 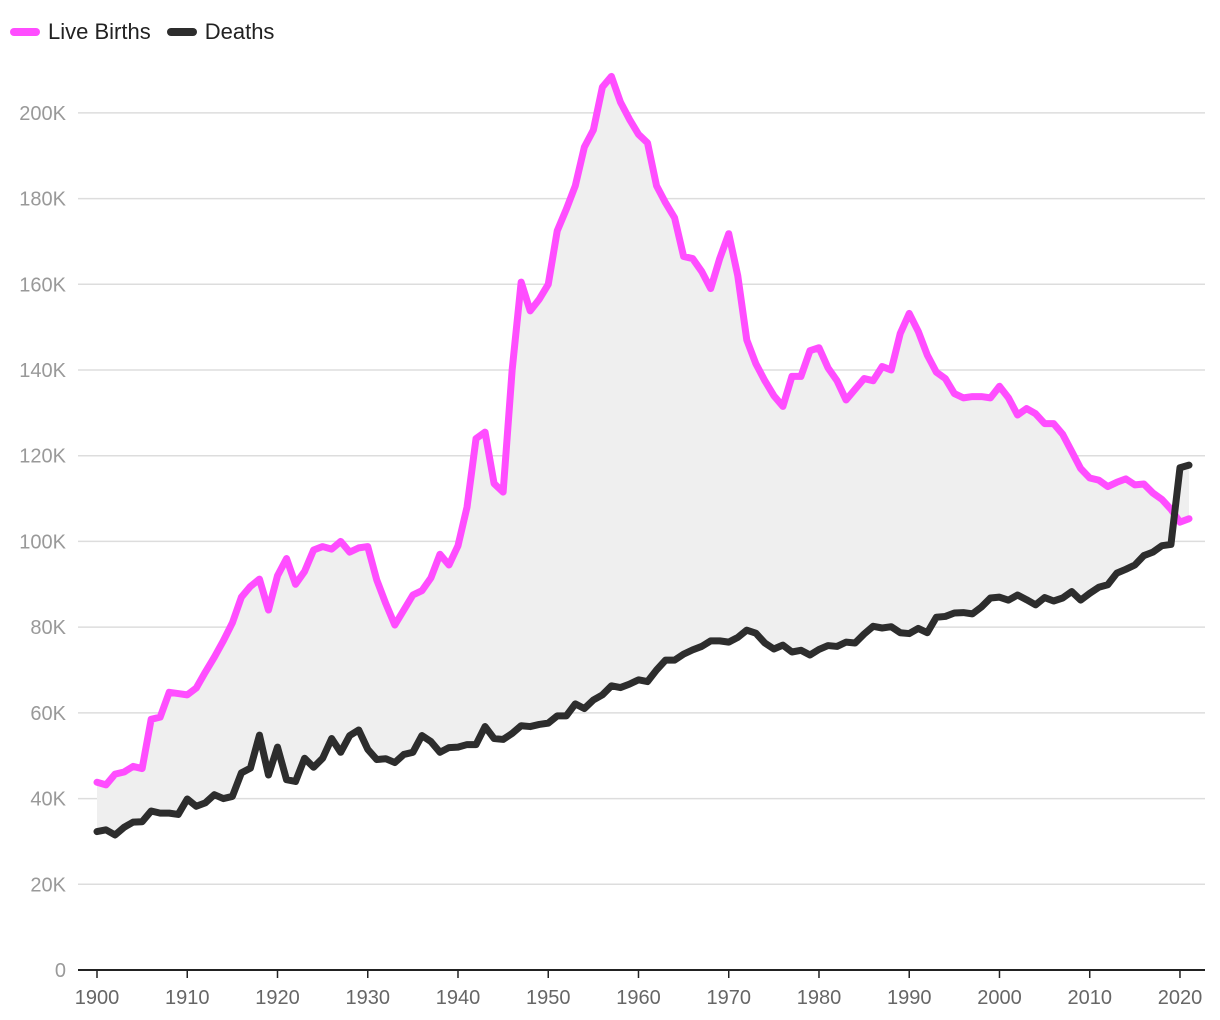 What do you see at coordinates (48, 714) in the screenshot?
I see `y-tick-label-3: 60K` at bounding box center [48, 714].